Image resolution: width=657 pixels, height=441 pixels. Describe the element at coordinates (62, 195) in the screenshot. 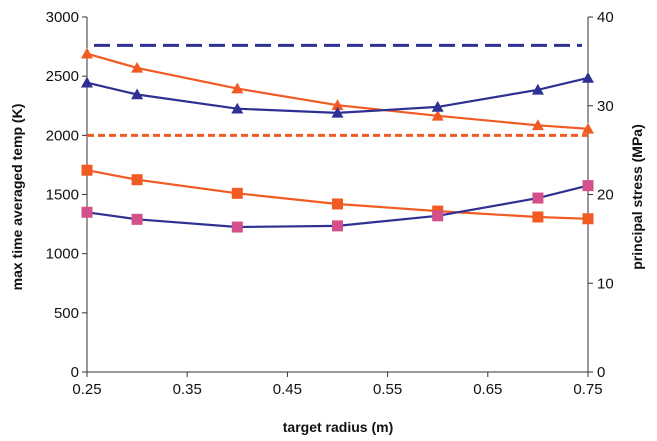

I see `y-tick-label: 1500` at that location.